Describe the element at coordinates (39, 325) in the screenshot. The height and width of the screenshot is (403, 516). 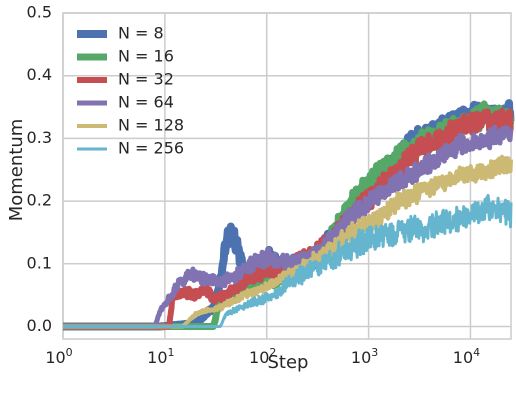
I see `y-tick-label: 0.0` at that location.